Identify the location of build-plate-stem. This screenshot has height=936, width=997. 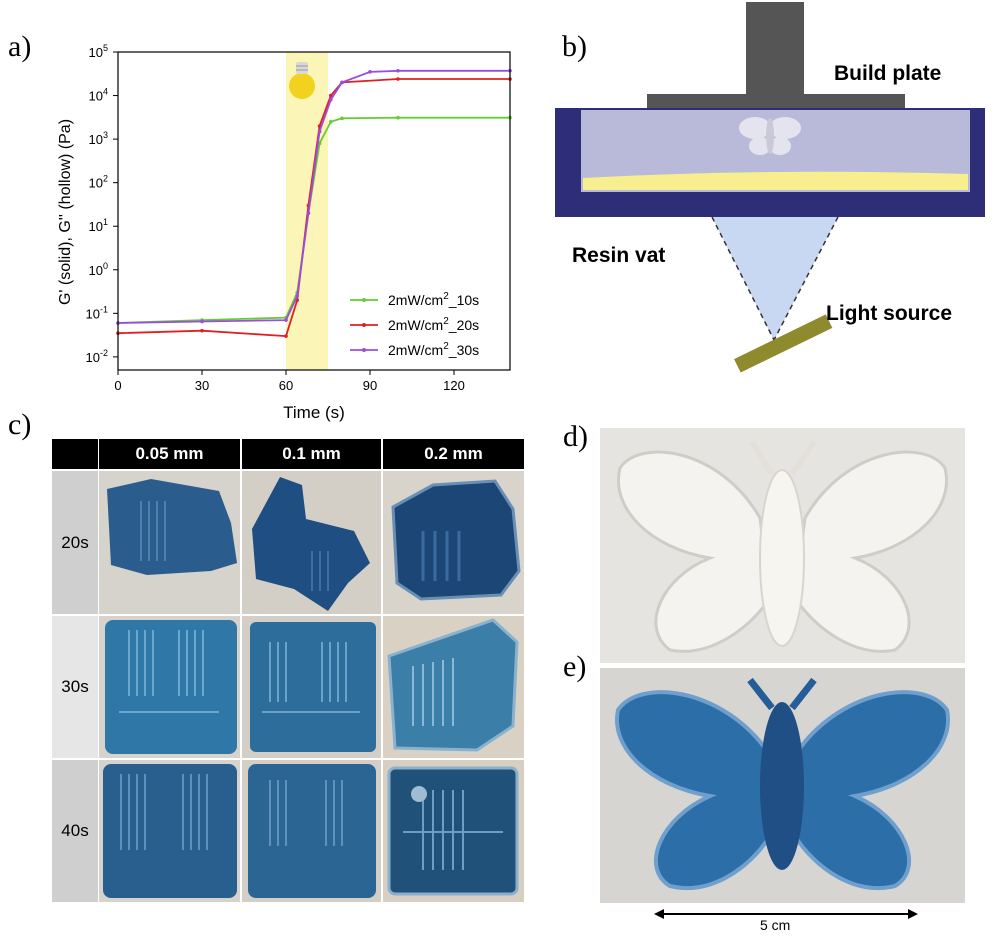
(775, 49).